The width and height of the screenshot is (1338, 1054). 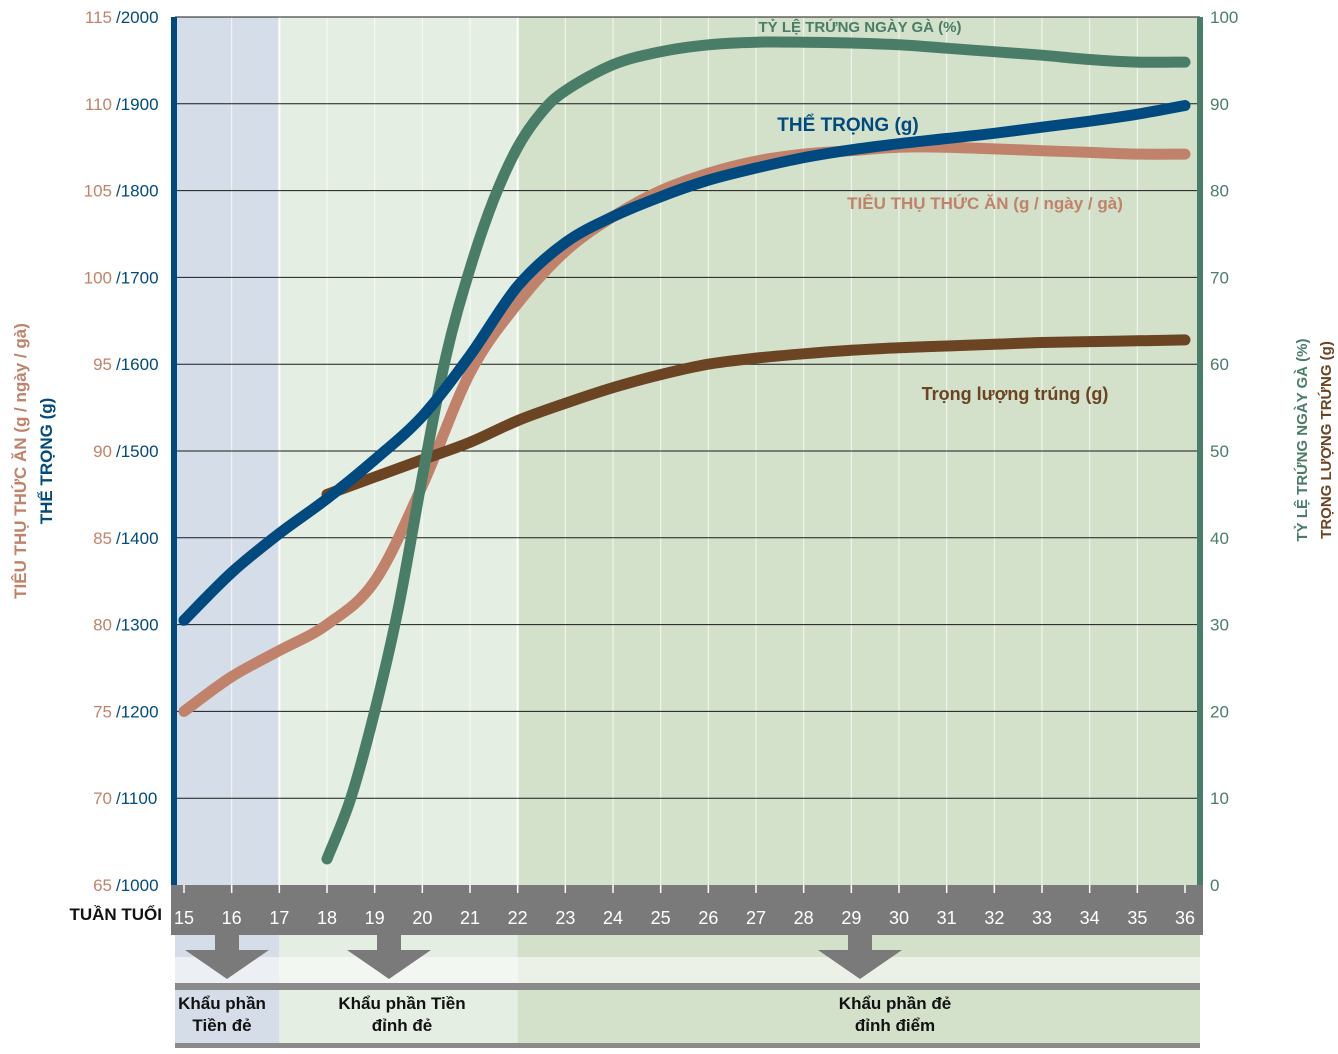 I want to click on left-tick-weight: /1000, so click(x=137, y=885).